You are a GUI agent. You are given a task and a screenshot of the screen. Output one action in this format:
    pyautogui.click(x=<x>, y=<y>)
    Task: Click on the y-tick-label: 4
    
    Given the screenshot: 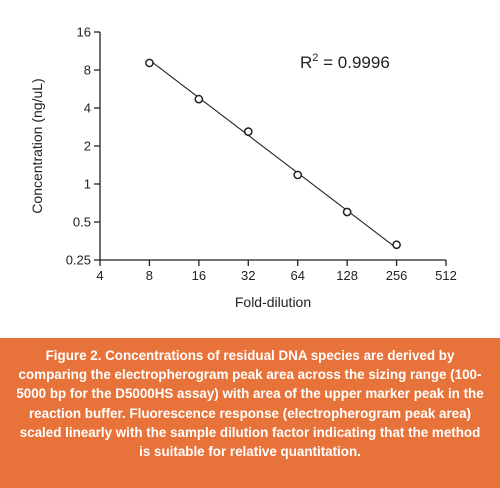 What is the action you would take?
    pyautogui.click(x=87, y=108)
    